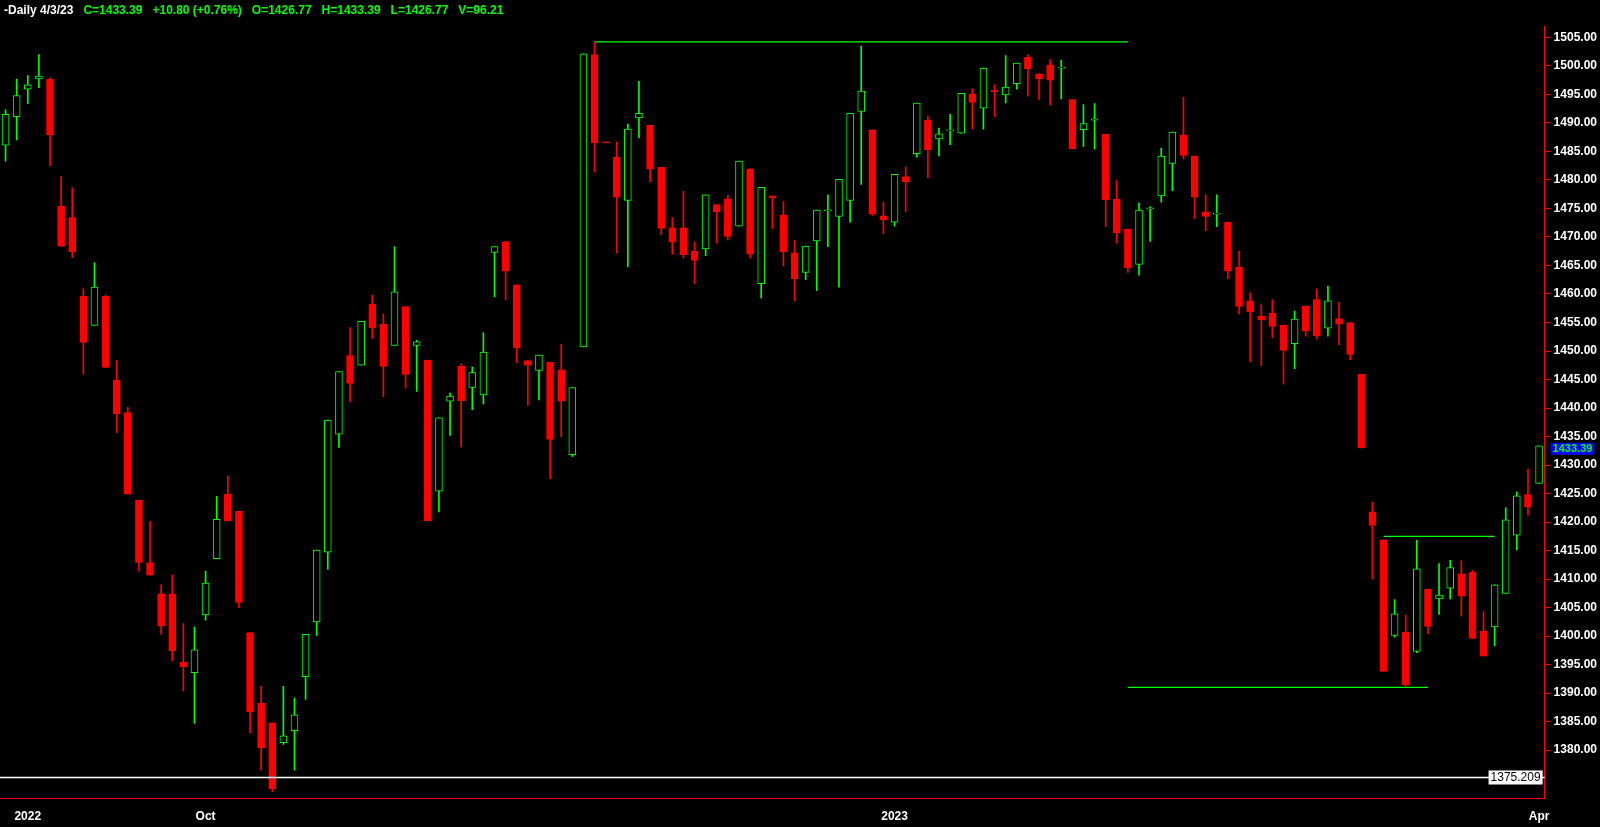 This screenshot has height=827, width=1600. Describe the element at coordinates (1575, 578) in the screenshot. I see `y-tick-label: 1410.00` at that location.